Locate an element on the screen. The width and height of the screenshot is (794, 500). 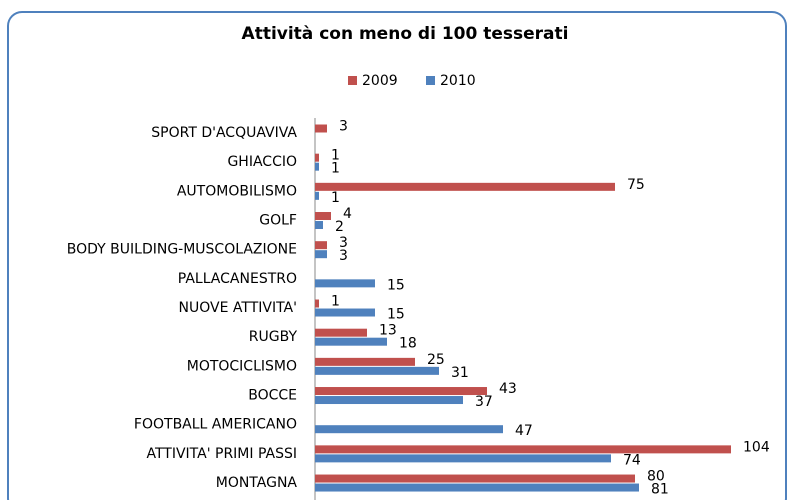
chart-title: Attività con meno di 100 tesserati is located at coordinates (405, 34).